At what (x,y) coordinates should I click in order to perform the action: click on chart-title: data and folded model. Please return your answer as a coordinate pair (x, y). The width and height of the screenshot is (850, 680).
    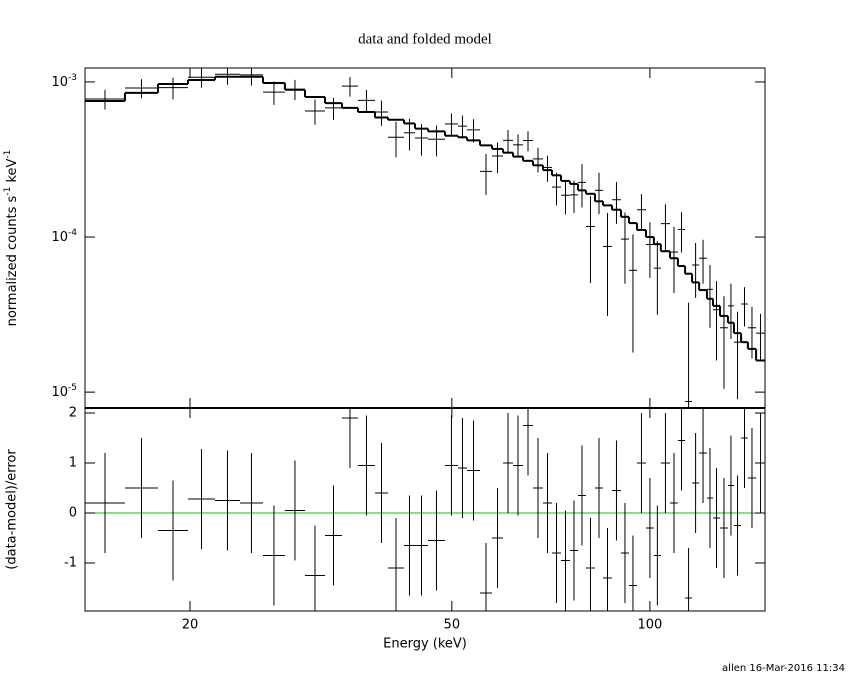
    Looking at the image, I should click on (425, 39).